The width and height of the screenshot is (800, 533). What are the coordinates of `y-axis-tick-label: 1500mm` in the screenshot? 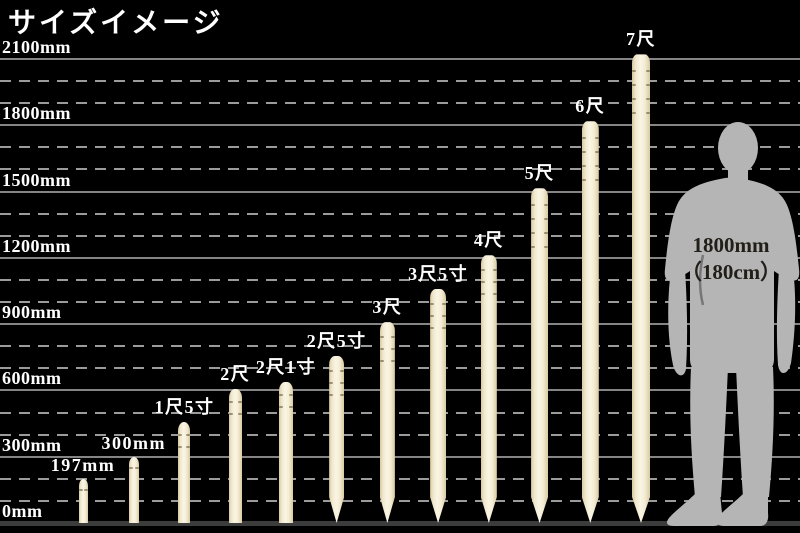 It's located at (36, 179).